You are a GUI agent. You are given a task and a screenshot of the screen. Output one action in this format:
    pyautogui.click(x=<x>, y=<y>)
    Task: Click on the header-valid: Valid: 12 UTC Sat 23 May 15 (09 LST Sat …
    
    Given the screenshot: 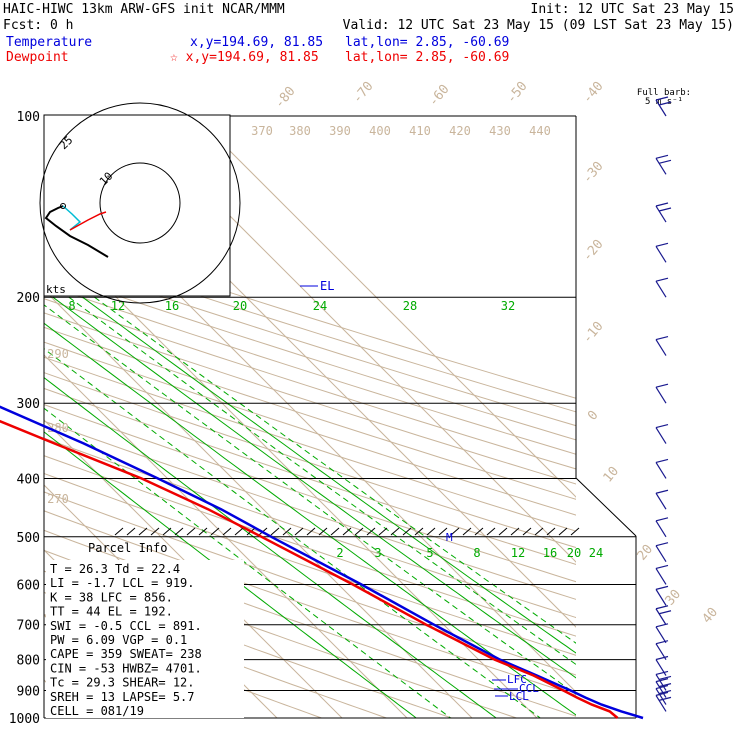 What is the action you would take?
    pyautogui.click(x=538, y=25)
    